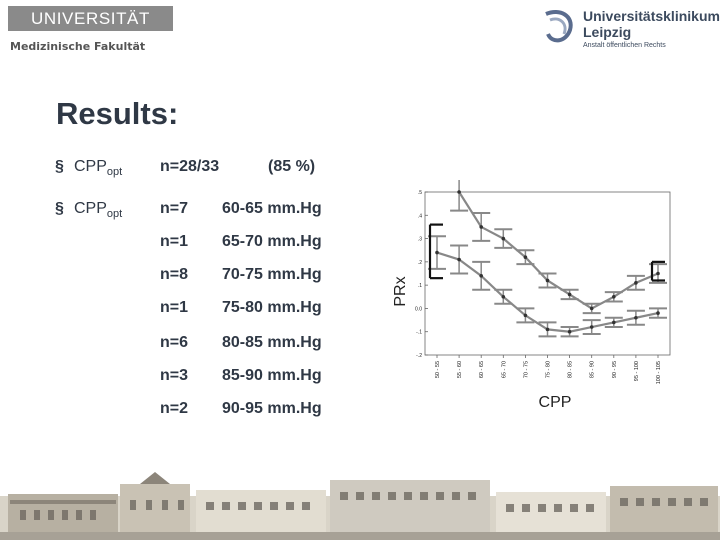  Describe the element at coordinates (419, 333) in the screenshot. I see `y-tick-label: -.1` at that location.